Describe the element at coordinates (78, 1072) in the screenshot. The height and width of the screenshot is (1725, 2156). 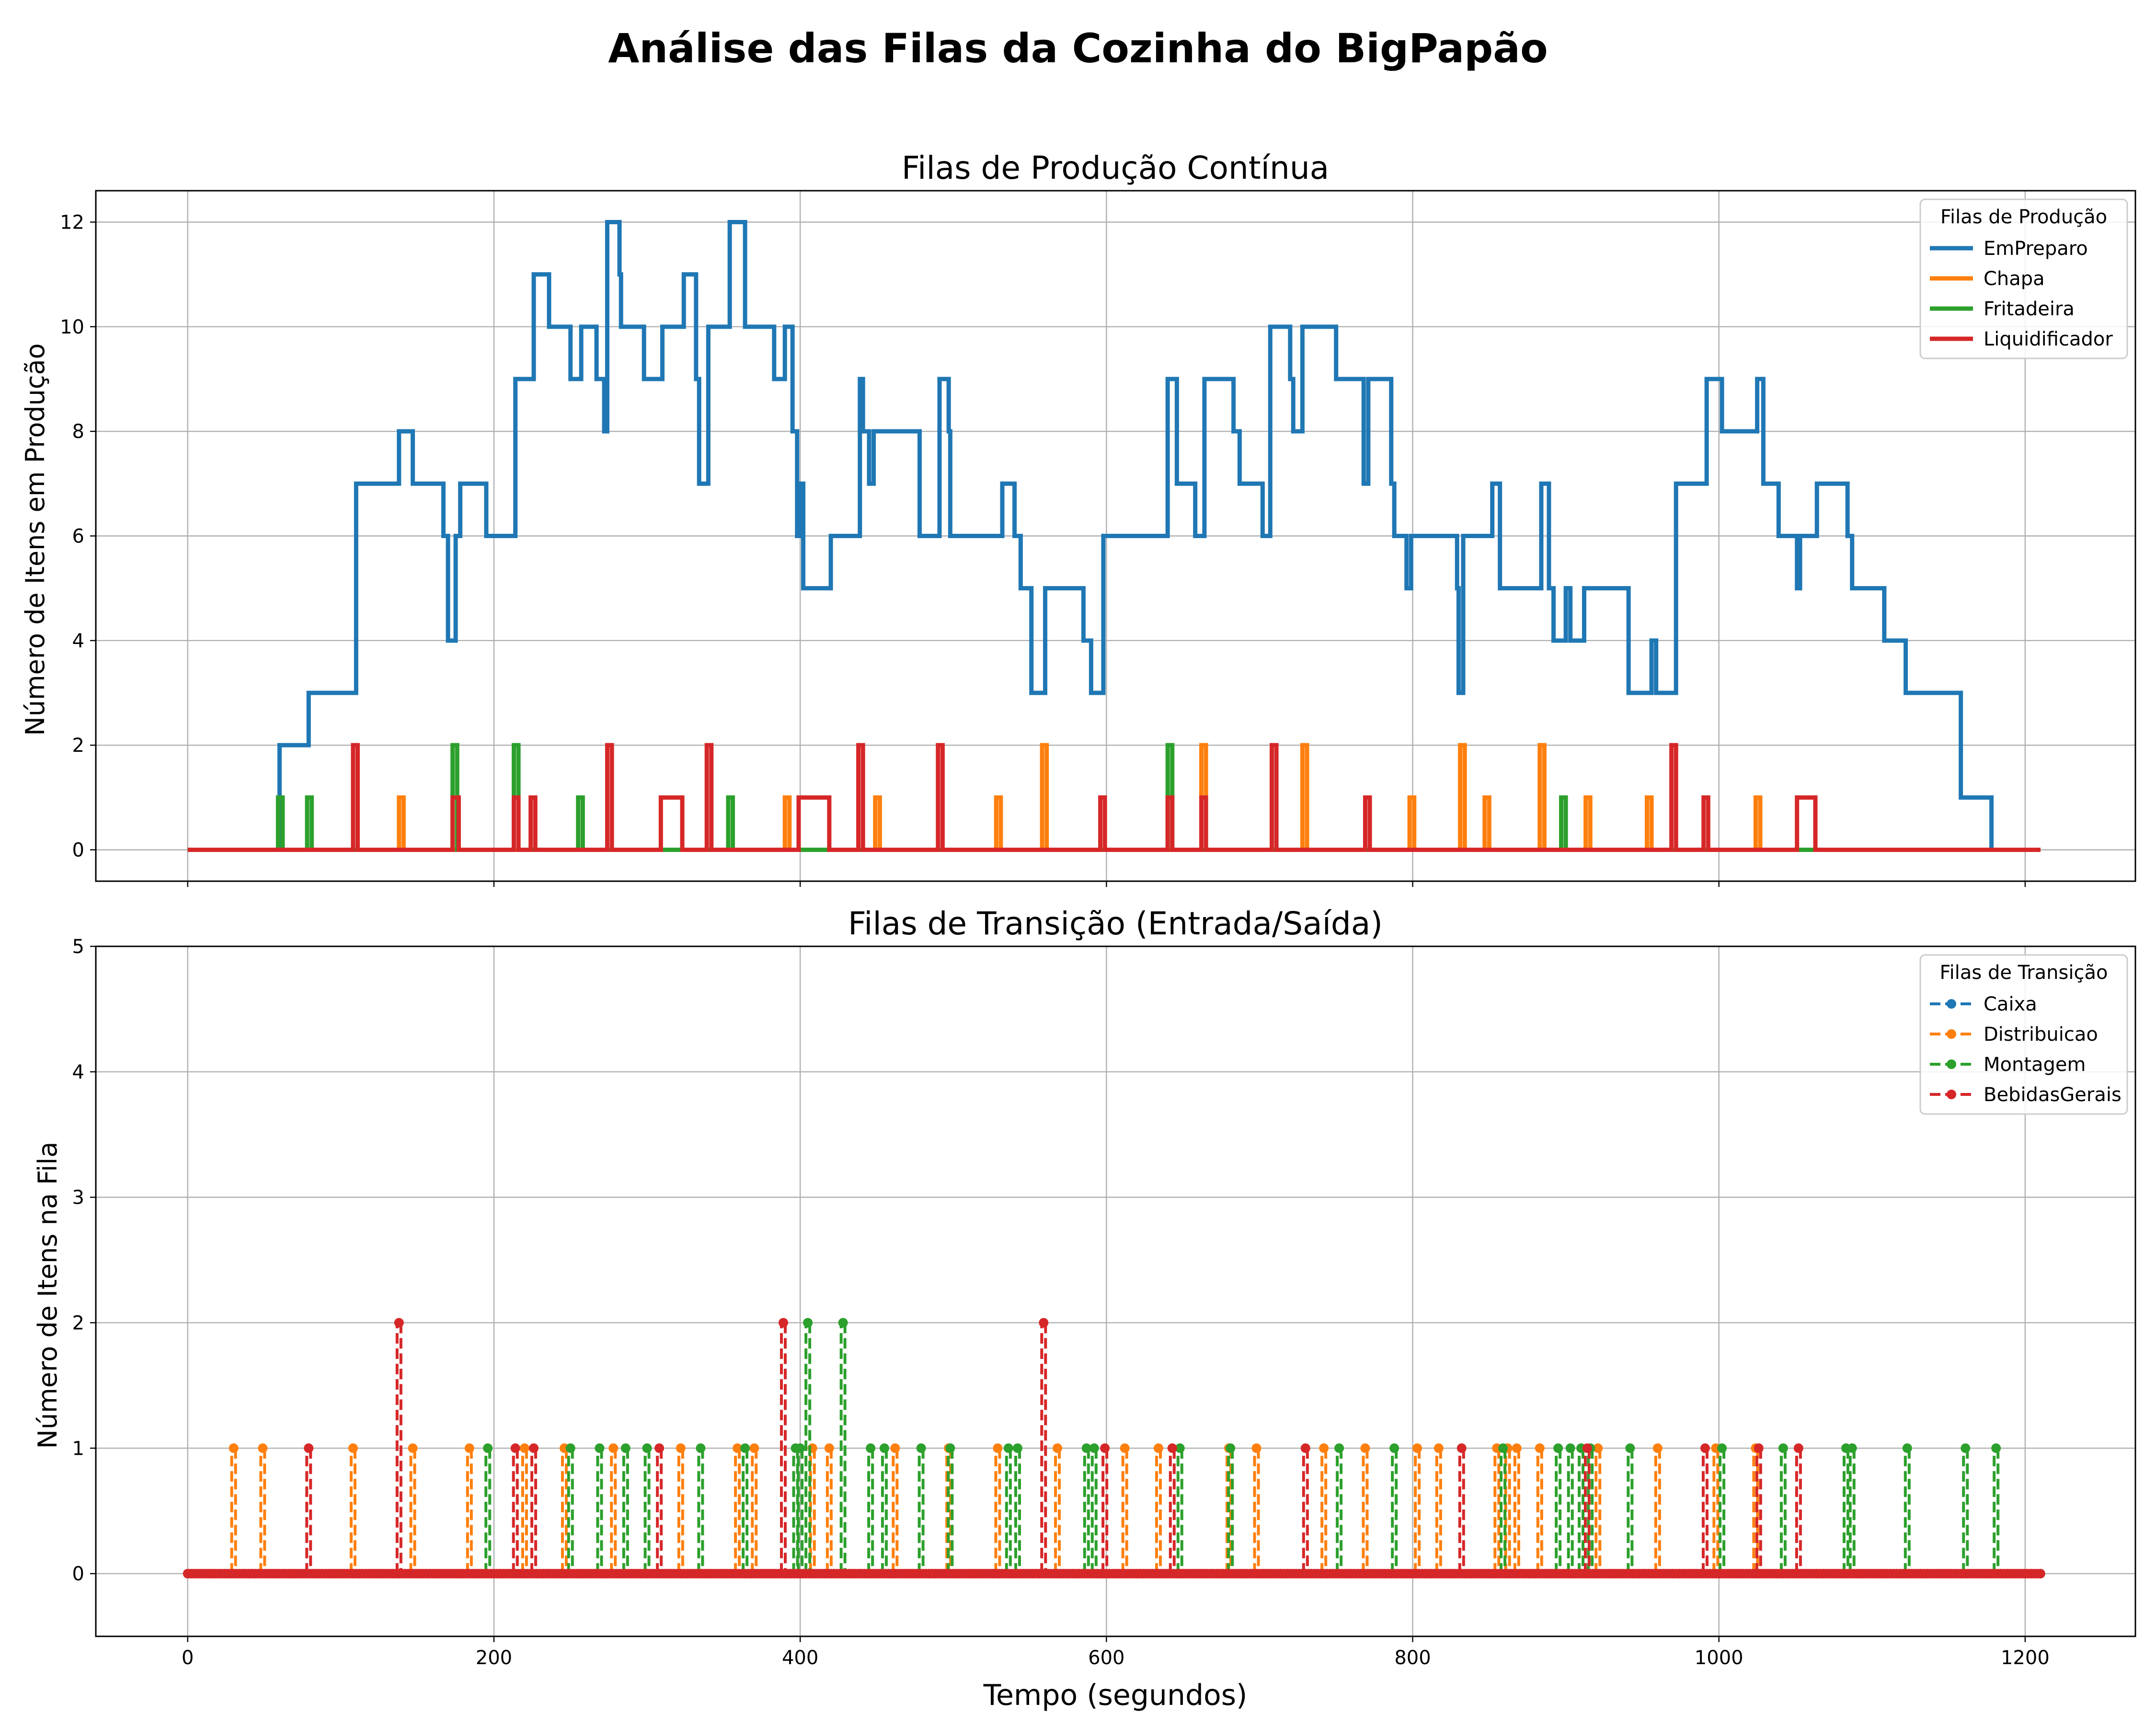
I see `y-tick-label: 4` at that location.